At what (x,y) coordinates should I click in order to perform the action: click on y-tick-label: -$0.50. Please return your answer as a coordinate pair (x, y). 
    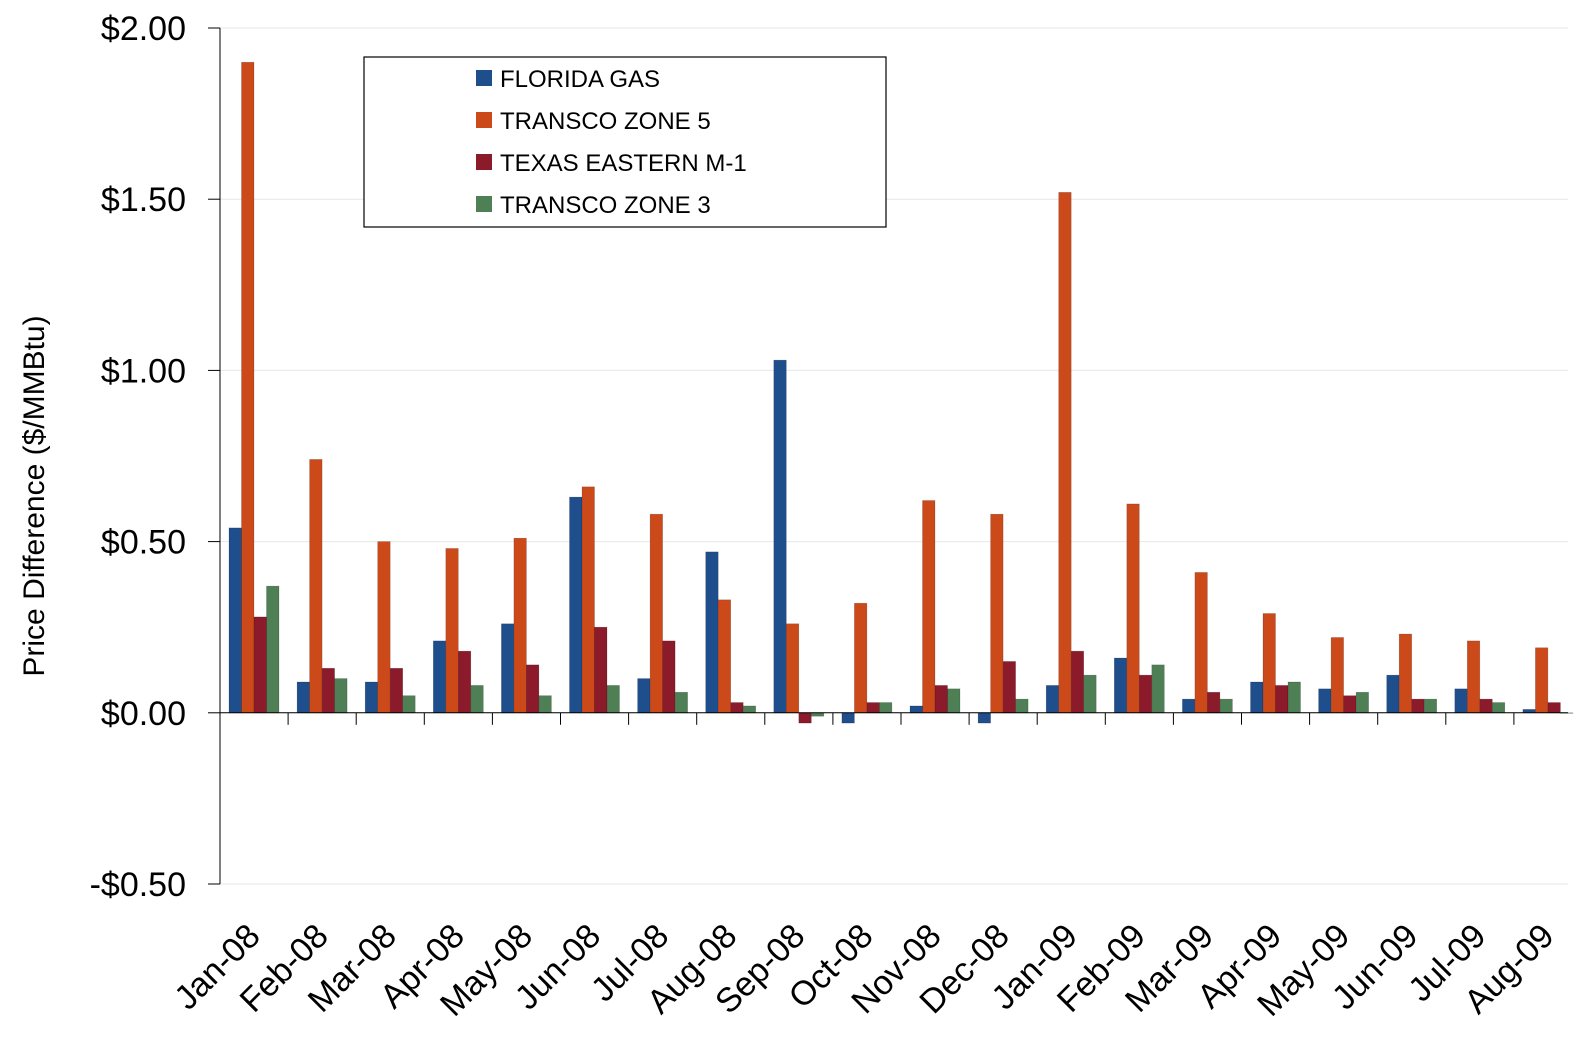
    Looking at the image, I should click on (138, 885).